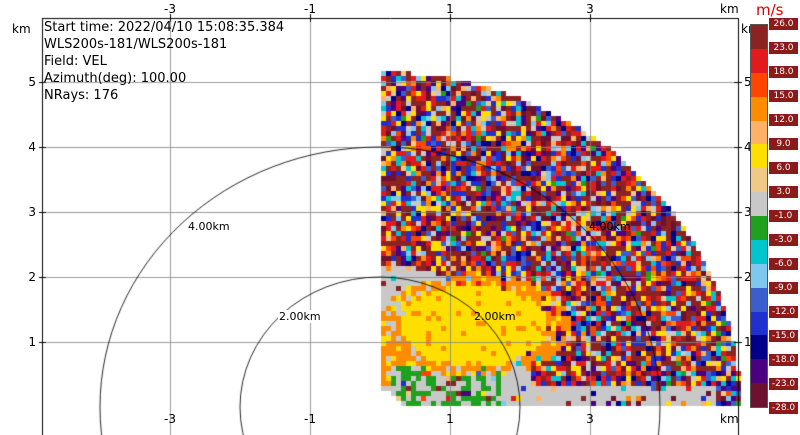 This screenshot has width=800, height=435. I want to click on y-tick-label-right: 2, so click(748, 277).